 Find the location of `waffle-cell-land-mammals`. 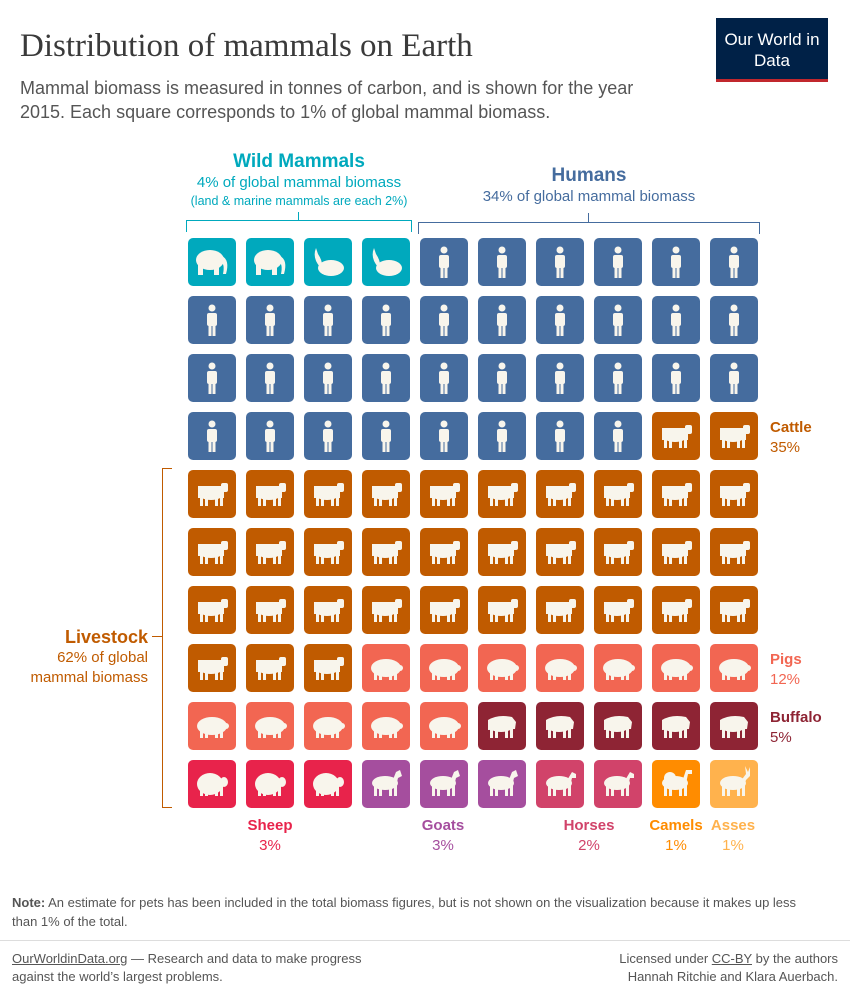

waffle-cell-land-mammals is located at coordinates (270, 262).